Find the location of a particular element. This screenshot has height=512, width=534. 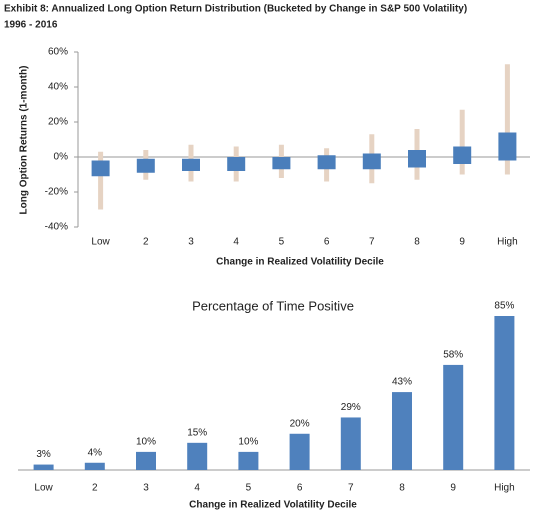

value-label: 43% is located at coordinates (402, 382).